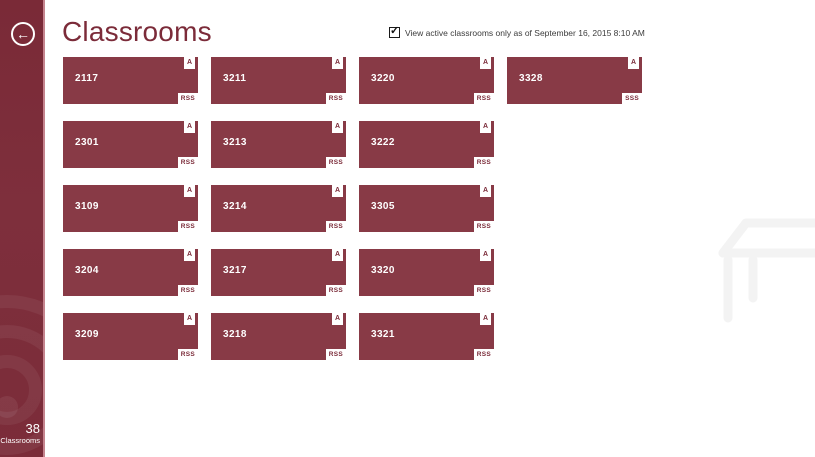 The height and width of the screenshot is (457, 815). Describe the element at coordinates (426, 336) in the screenshot. I see `classroom-tile-3321: 3321 A RSS` at that location.